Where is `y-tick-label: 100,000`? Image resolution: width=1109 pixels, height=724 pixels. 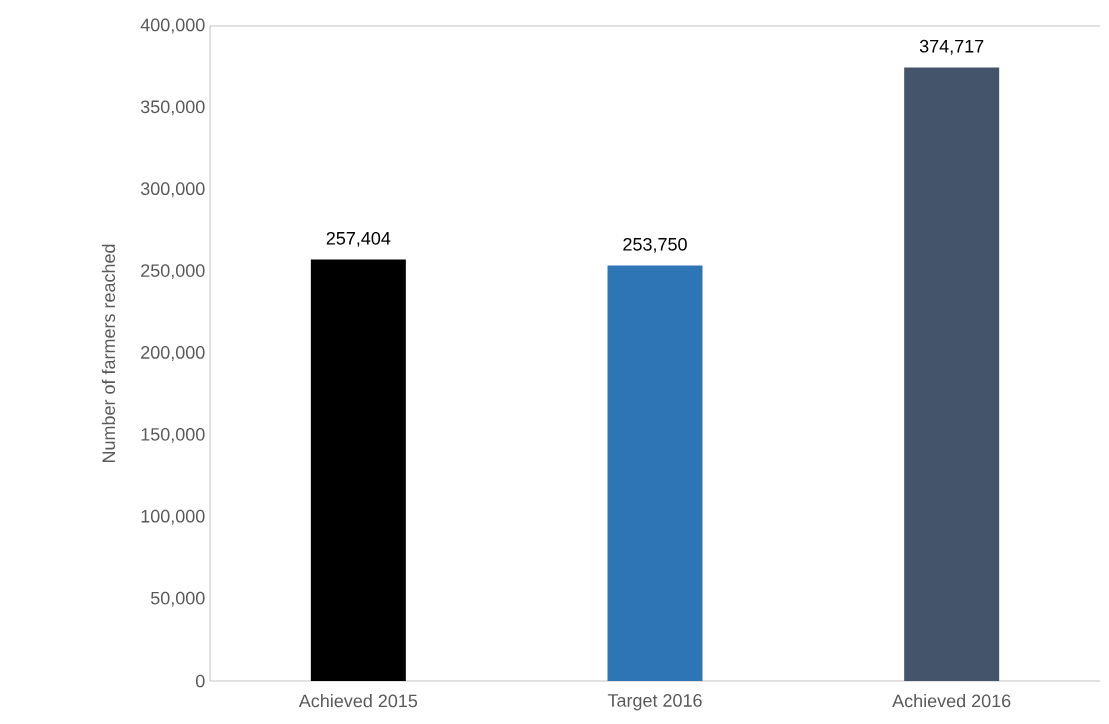
y-tick-label: 100,000 is located at coordinates (173, 517).